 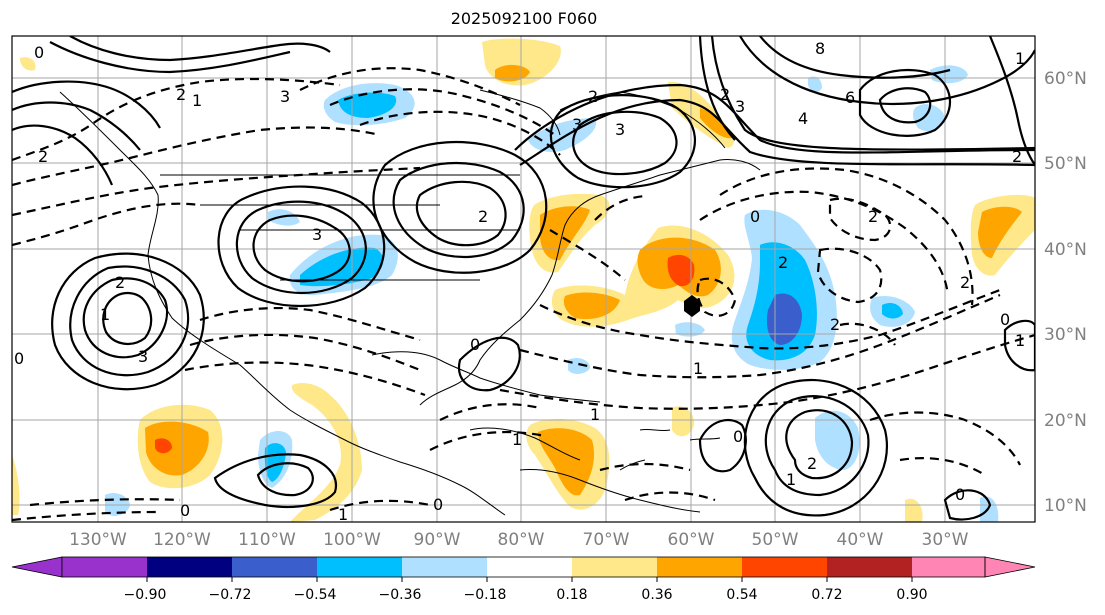 I want to click on shade-positive-far-left, so click(x=16, y=485).